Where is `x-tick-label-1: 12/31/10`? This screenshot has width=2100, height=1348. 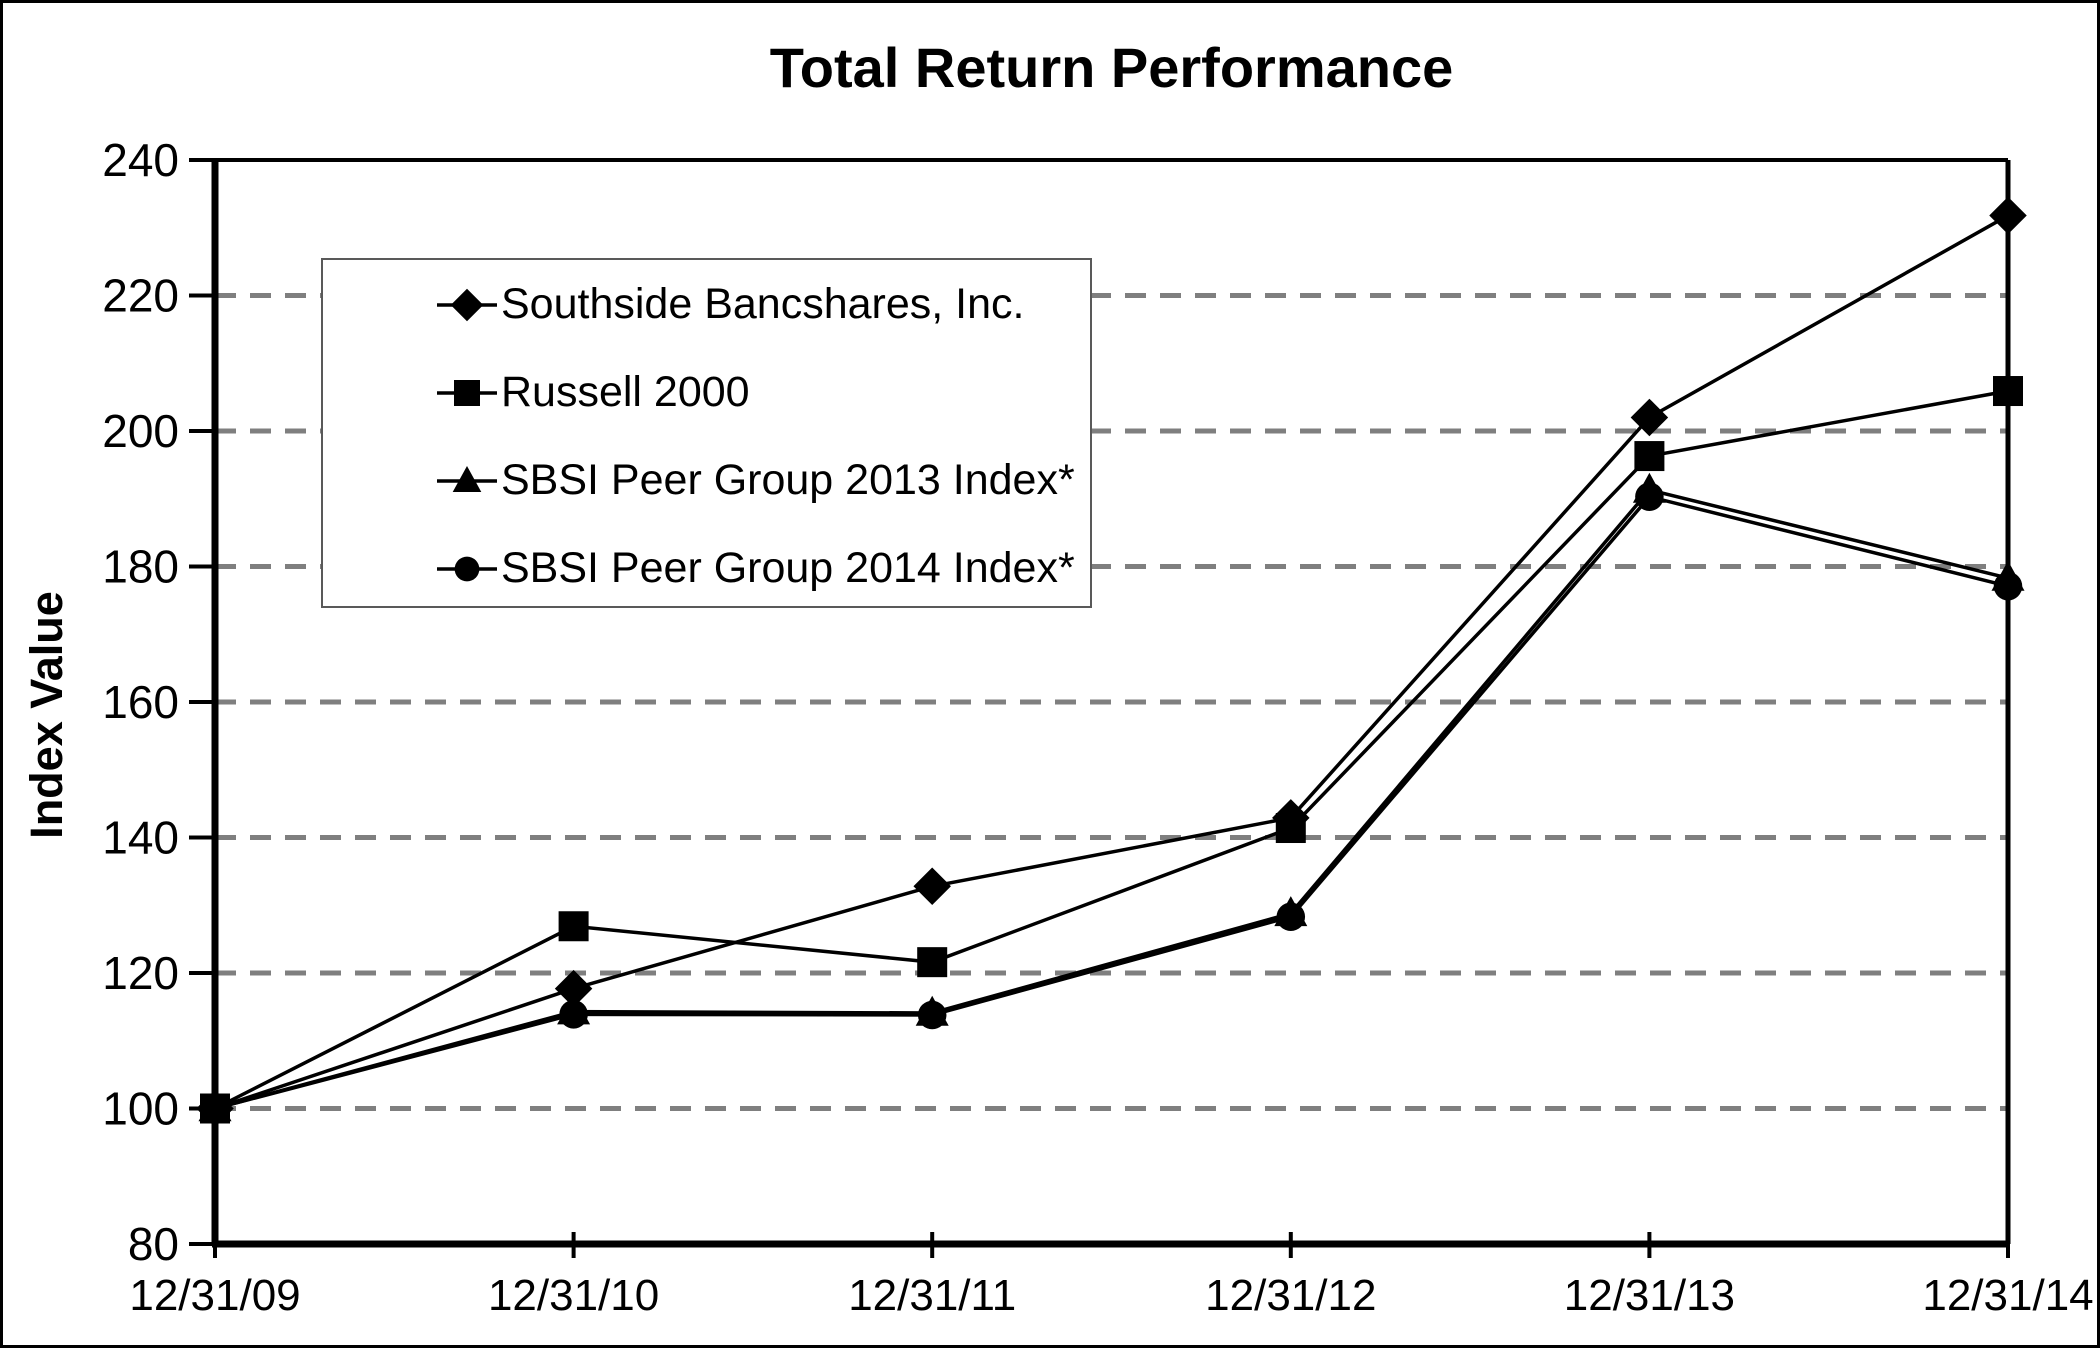
x-tick-label-1: 12/31/10 is located at coordinates (573, 1295).